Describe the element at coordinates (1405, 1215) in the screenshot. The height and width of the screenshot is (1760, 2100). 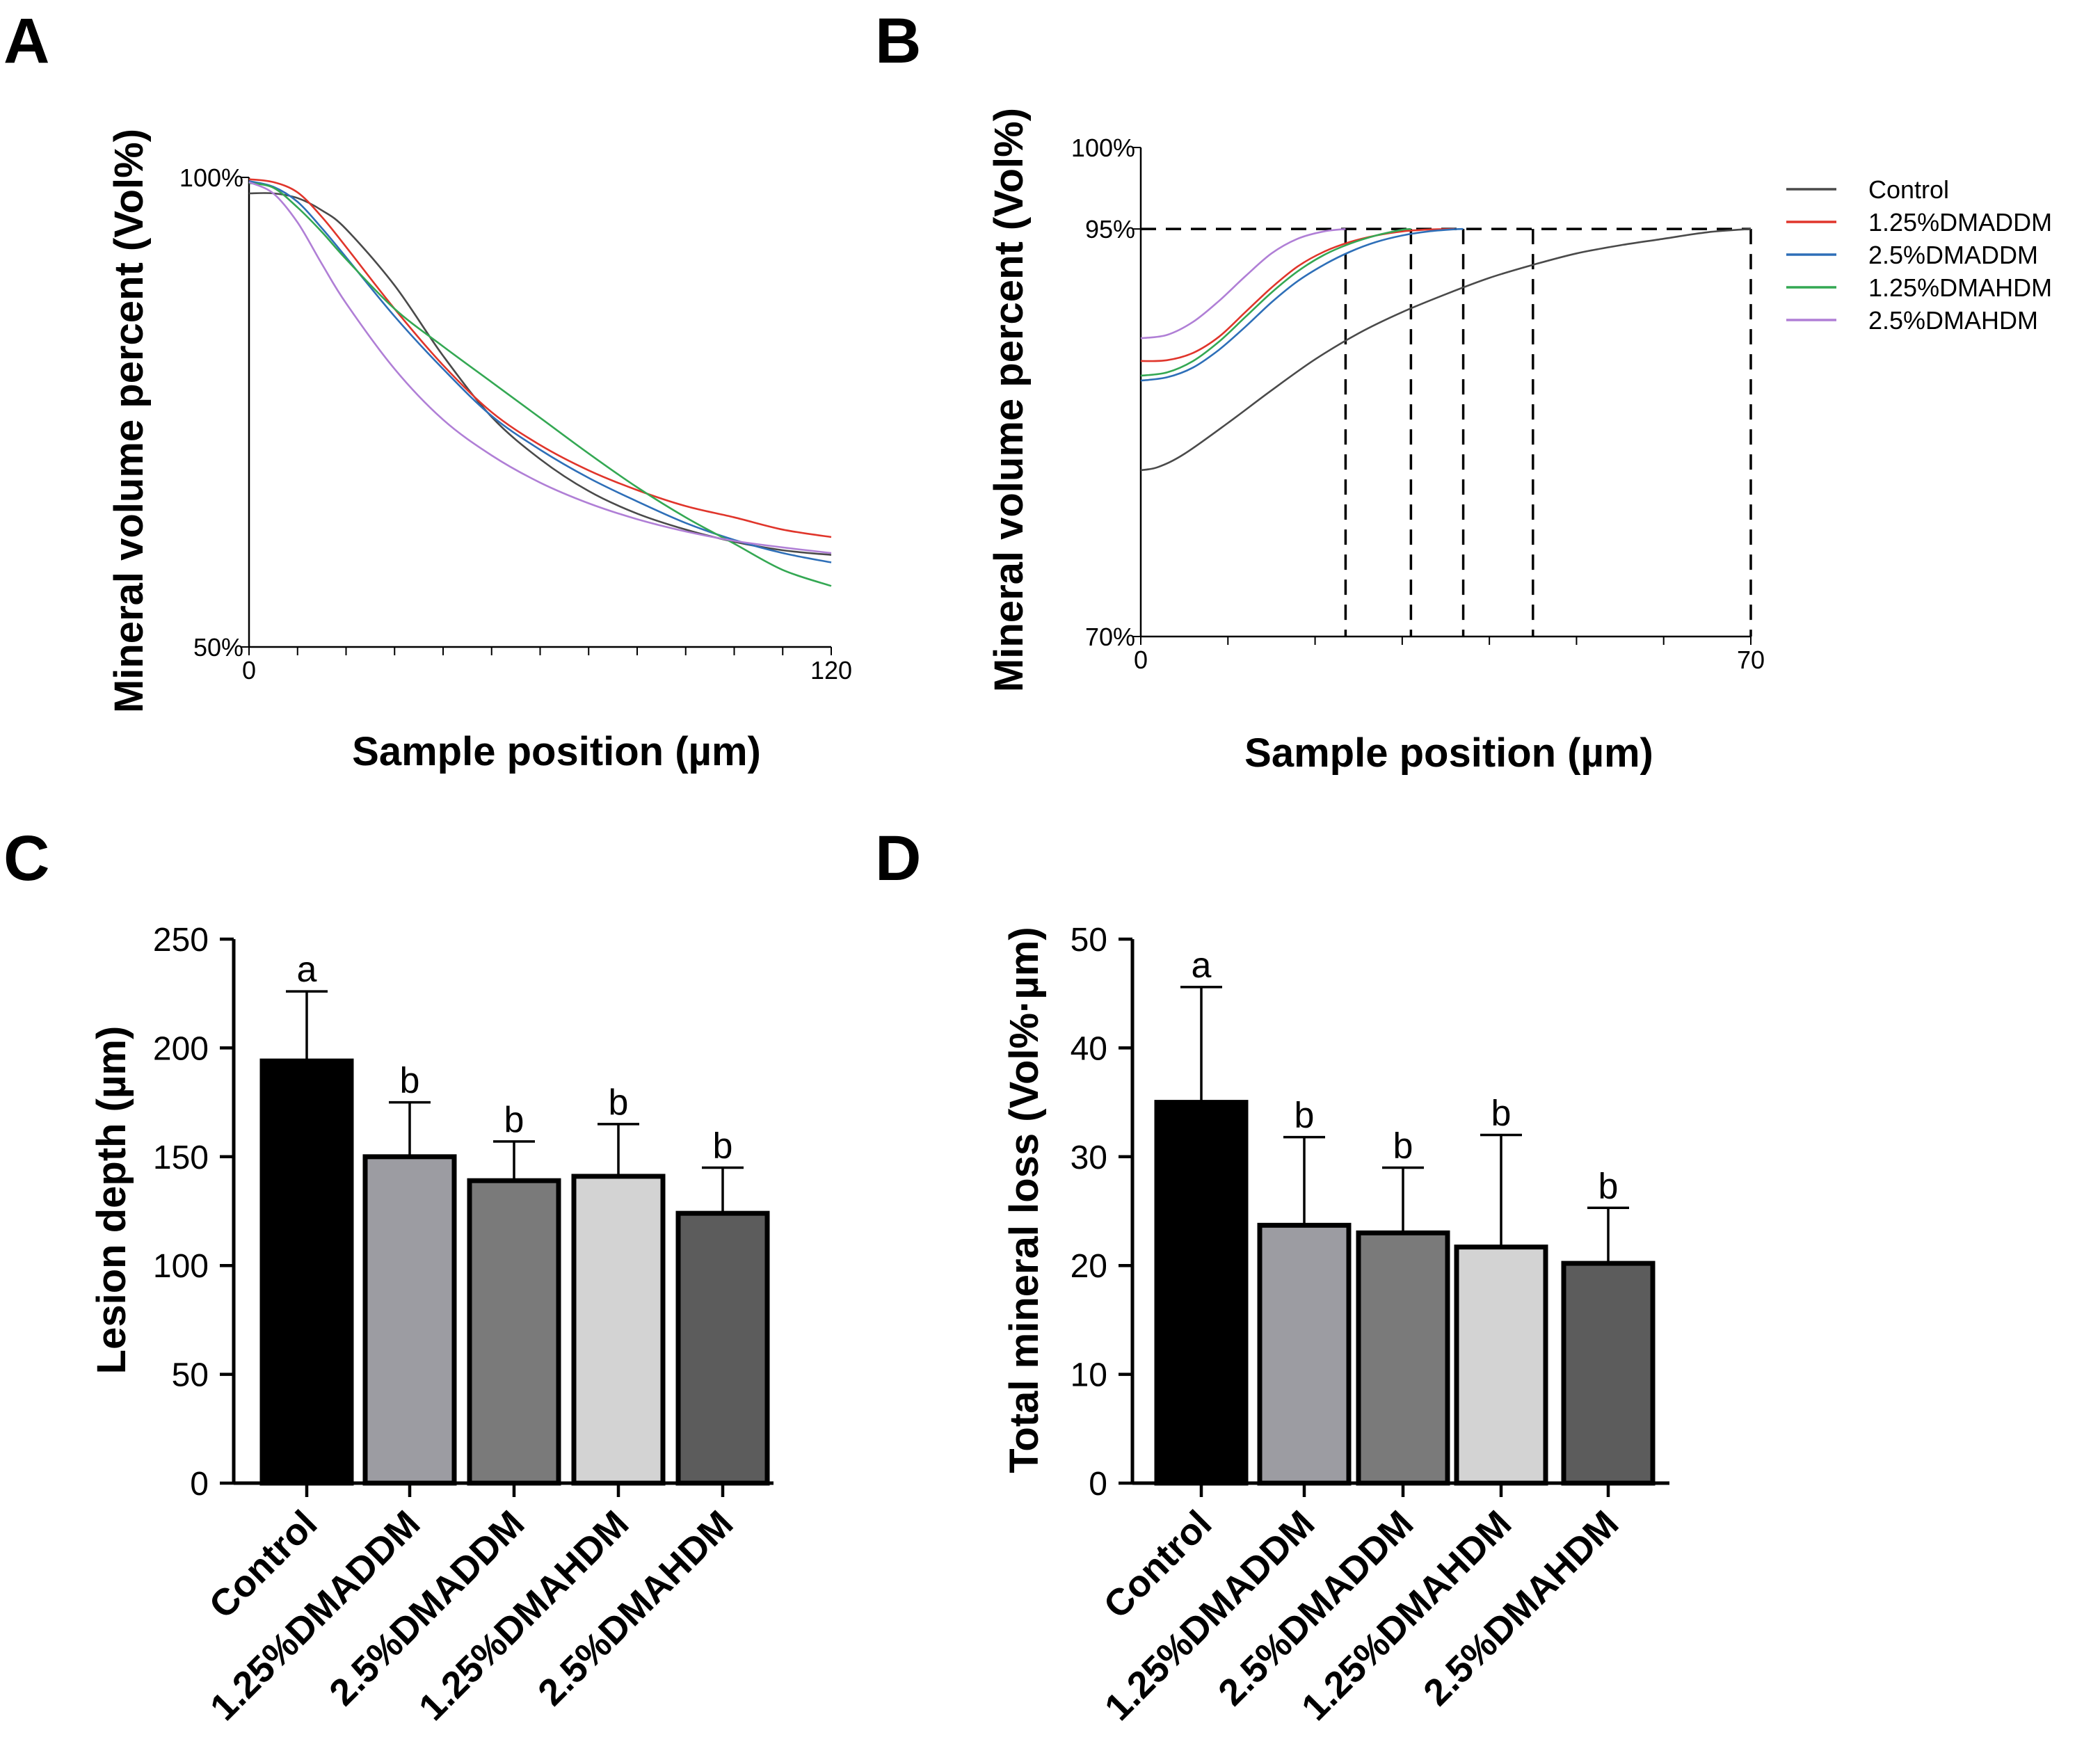
I see `panel-d-bars: a b b b b` at that location.